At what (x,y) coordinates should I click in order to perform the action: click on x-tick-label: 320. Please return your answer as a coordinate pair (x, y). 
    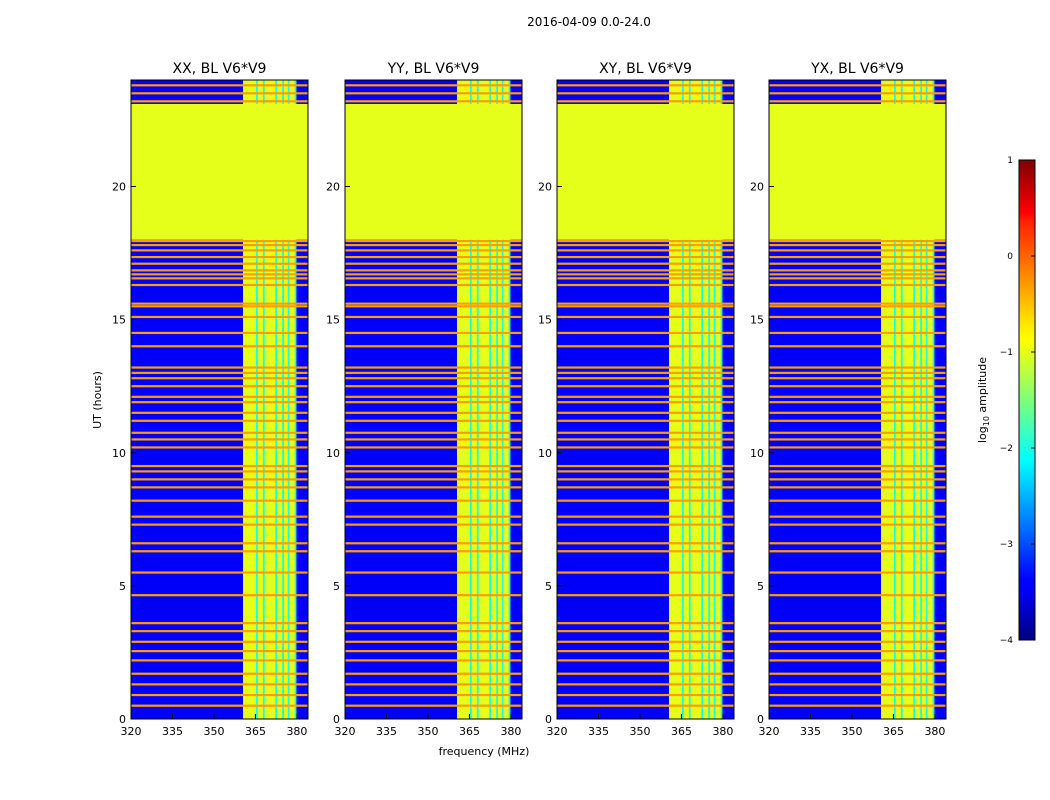
    Looking at the image, I should click on (131, 731).